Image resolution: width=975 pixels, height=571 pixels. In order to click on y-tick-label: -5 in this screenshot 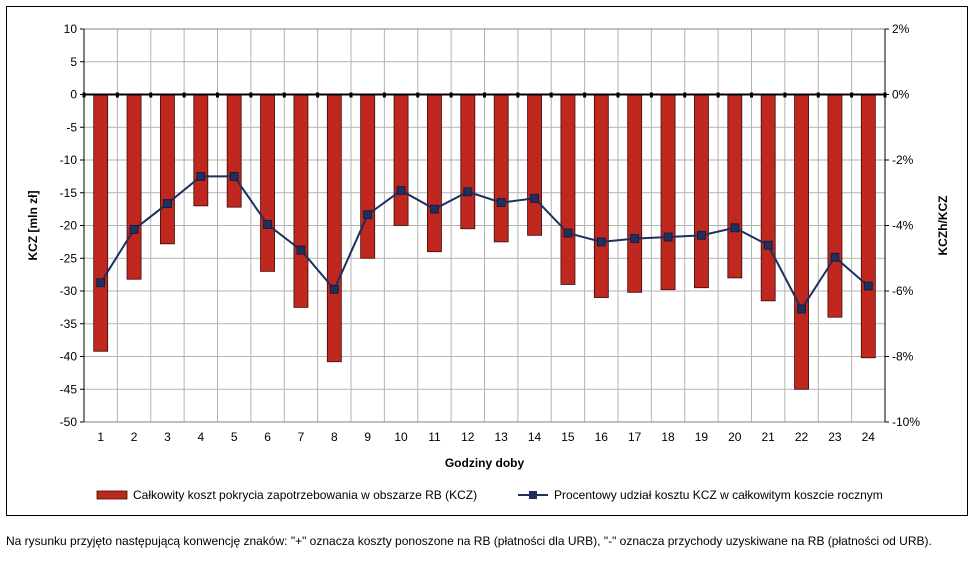, I will do `click(71, 127)`.